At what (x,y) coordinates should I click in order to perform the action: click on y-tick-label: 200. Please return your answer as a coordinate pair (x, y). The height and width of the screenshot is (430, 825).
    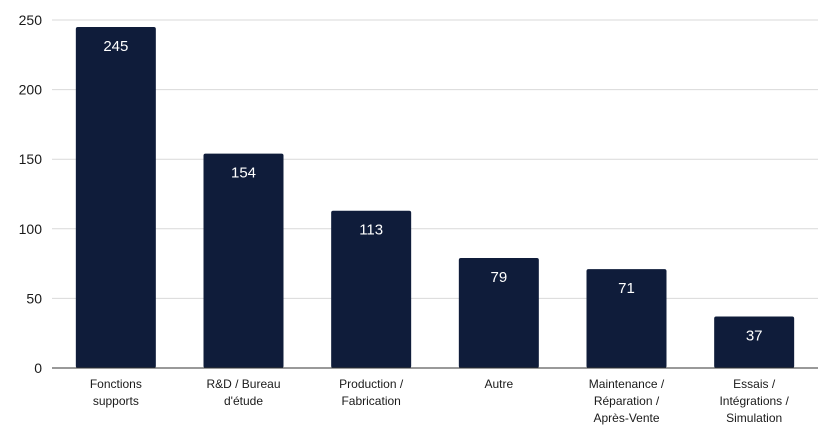
    Looking at the image, I should click on (31, 90).